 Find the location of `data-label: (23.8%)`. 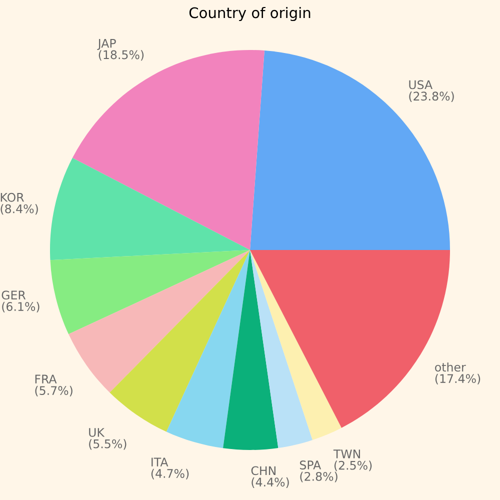

data-label: (23.8%) is located at coordinates (431, 96).